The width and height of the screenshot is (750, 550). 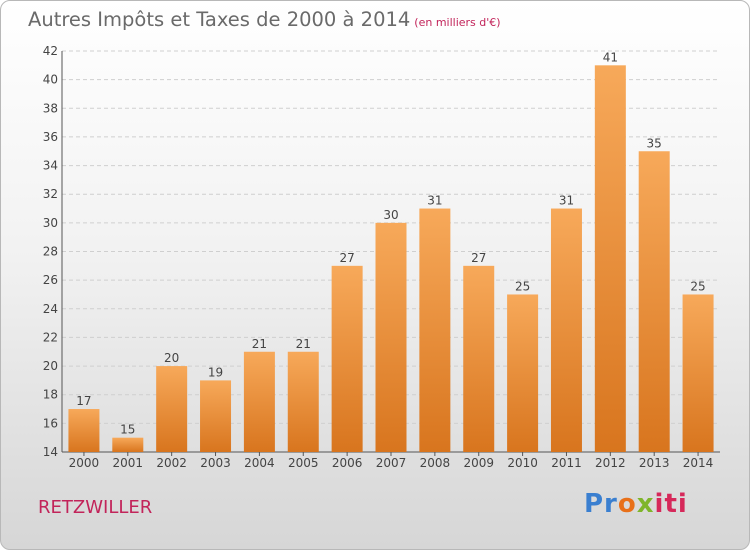 What do you see at coordinates (215, 463) in the screenshot?
I see `x-tick-label-2003: 2003` at bounding box center [215, 463].